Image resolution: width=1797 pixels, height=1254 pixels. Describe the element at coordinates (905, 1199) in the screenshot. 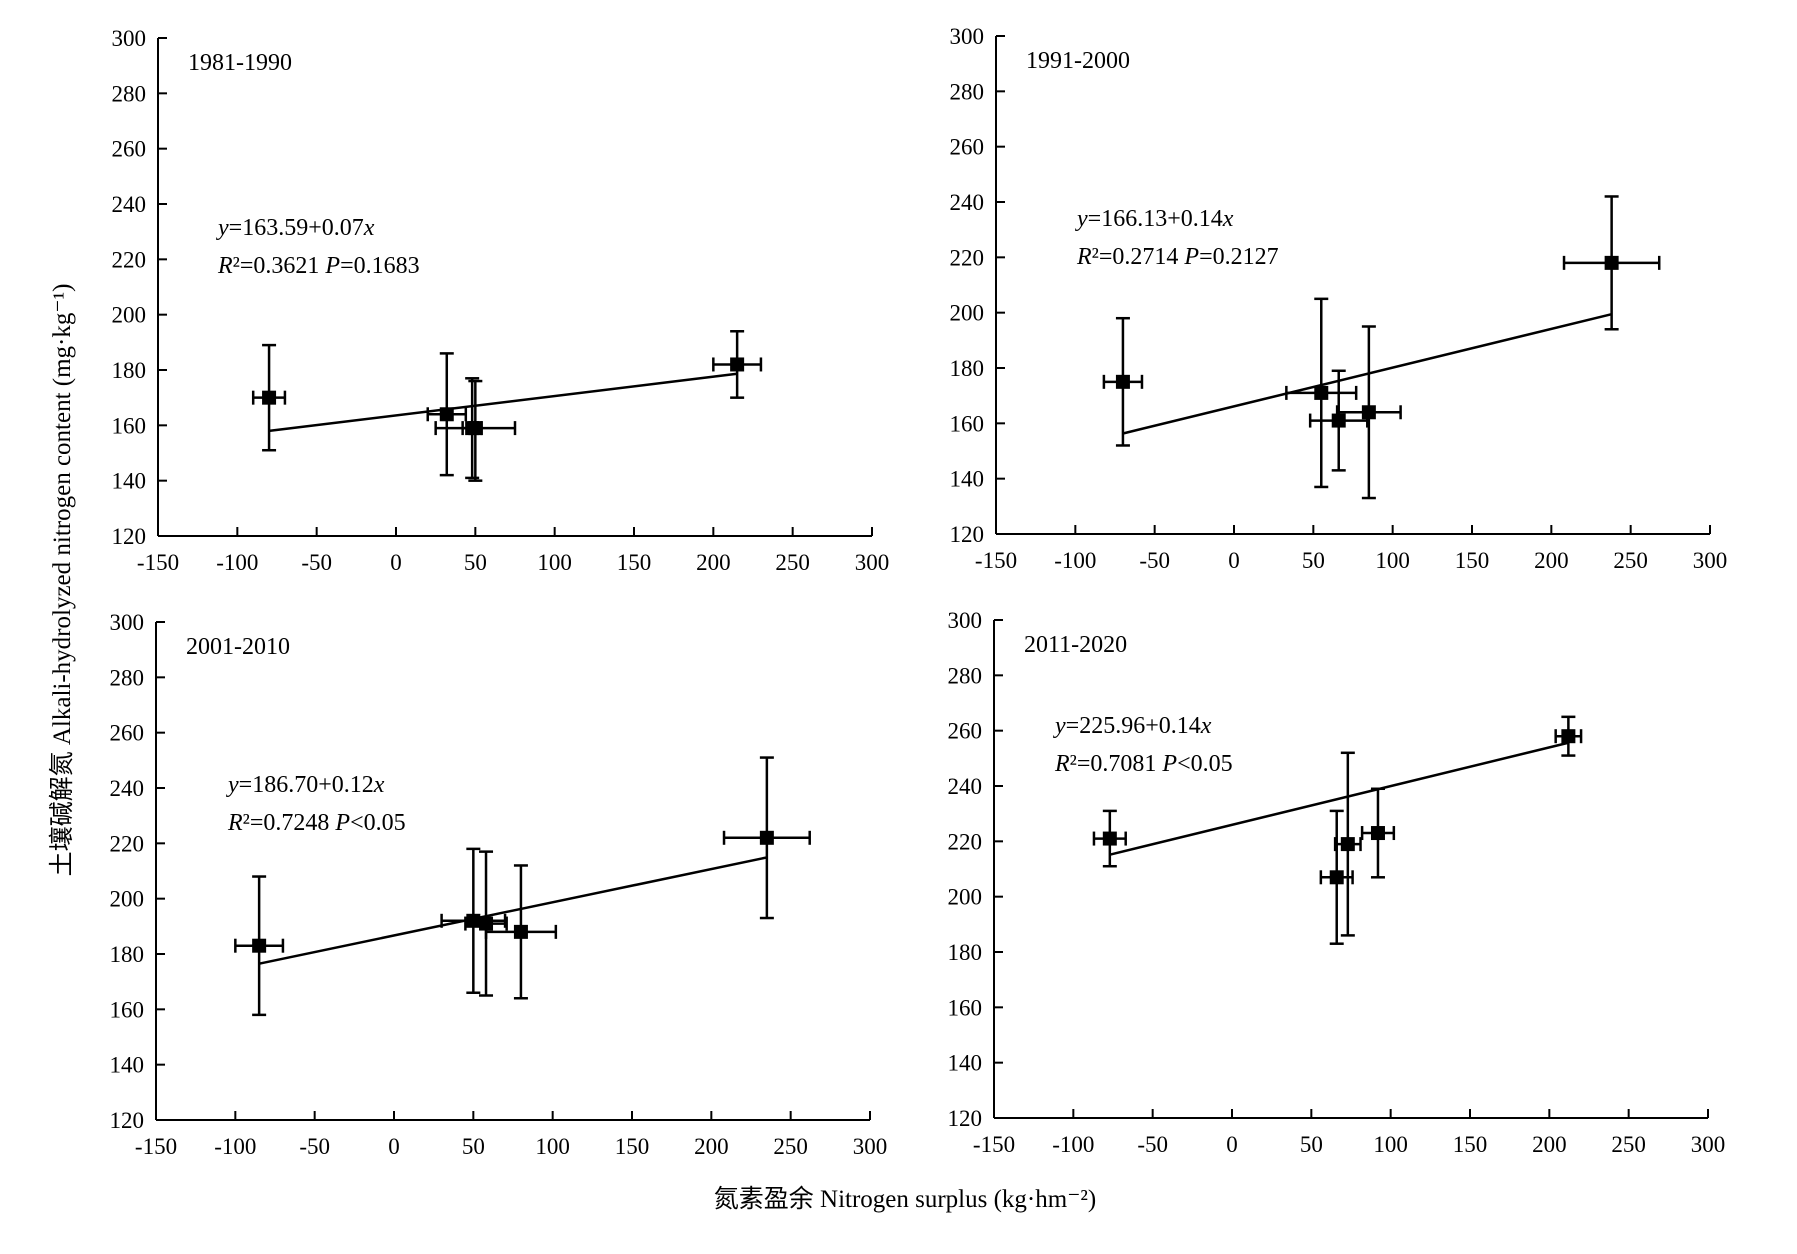

I see `x-axis-title: 氮素盈余 Nitrogen surplus (kg·hm⁻²)` at that location.